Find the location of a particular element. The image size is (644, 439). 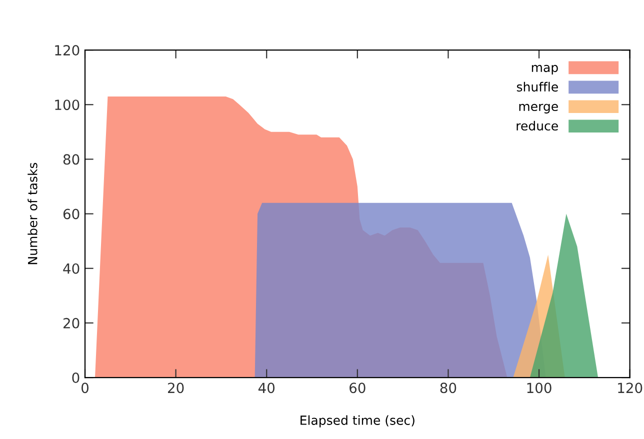

x-tick-label: 80 is located at coordinates (448, 388).